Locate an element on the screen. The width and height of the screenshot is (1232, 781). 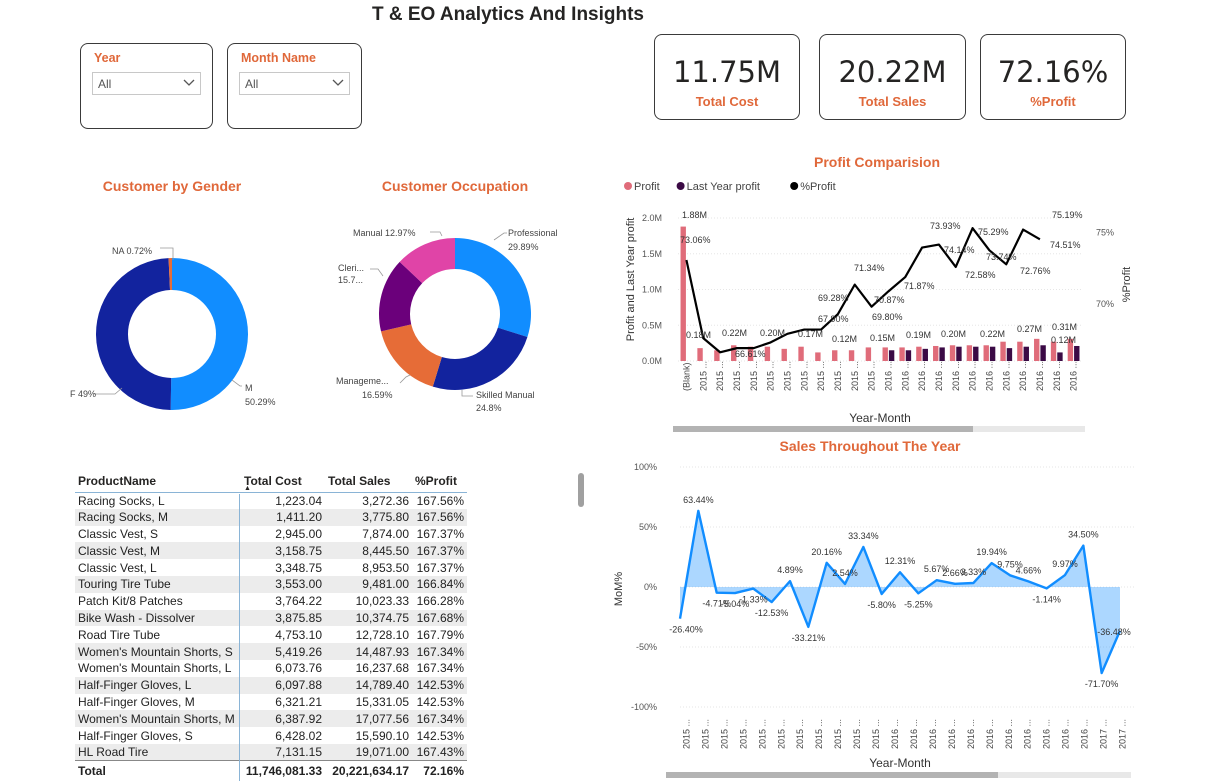
profit-data-label: 66.61% is located at coordinates (750, 354).